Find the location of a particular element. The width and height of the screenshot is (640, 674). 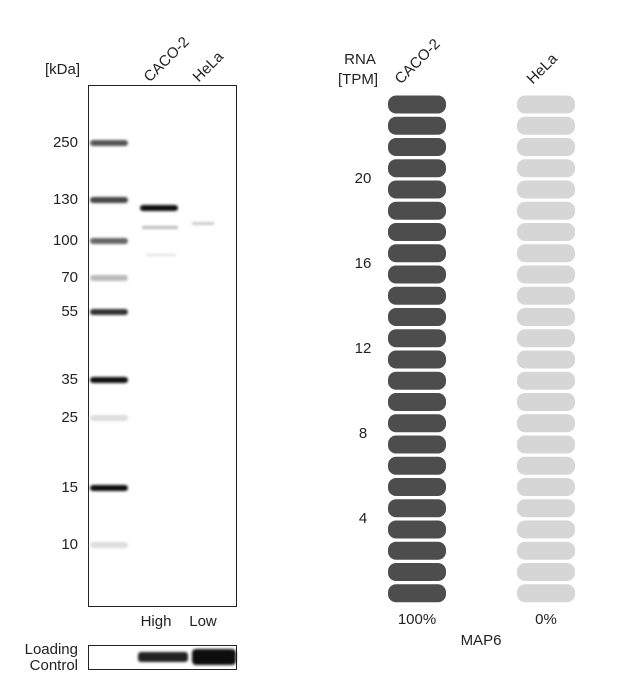

loading-bands is located at coordinates (187, 657).